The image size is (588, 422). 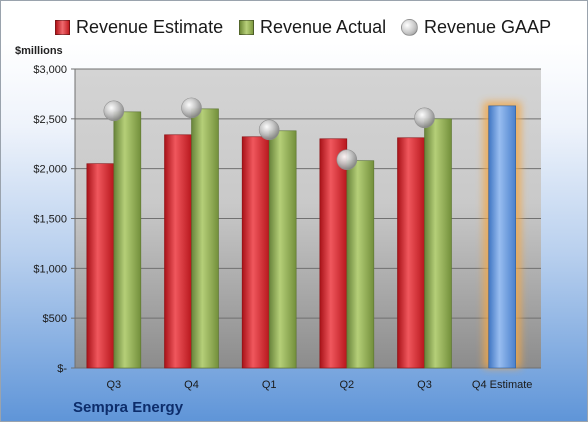 I want to click on legend-item-gaap: Revenue GAAP, so click(x=476, y=27).